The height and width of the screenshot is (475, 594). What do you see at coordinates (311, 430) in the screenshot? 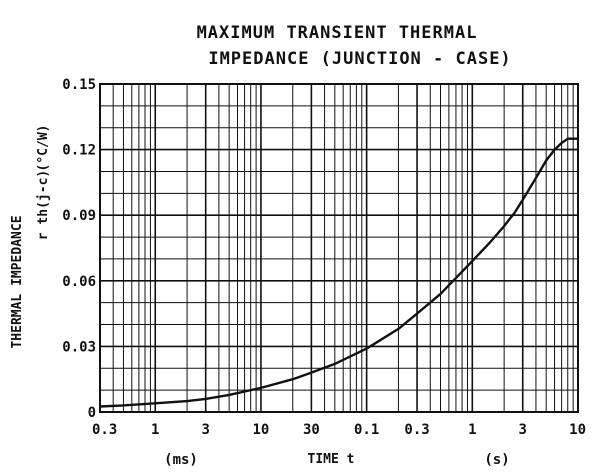
I see `x-tick-label: 30` at bounding box center [311, 430].